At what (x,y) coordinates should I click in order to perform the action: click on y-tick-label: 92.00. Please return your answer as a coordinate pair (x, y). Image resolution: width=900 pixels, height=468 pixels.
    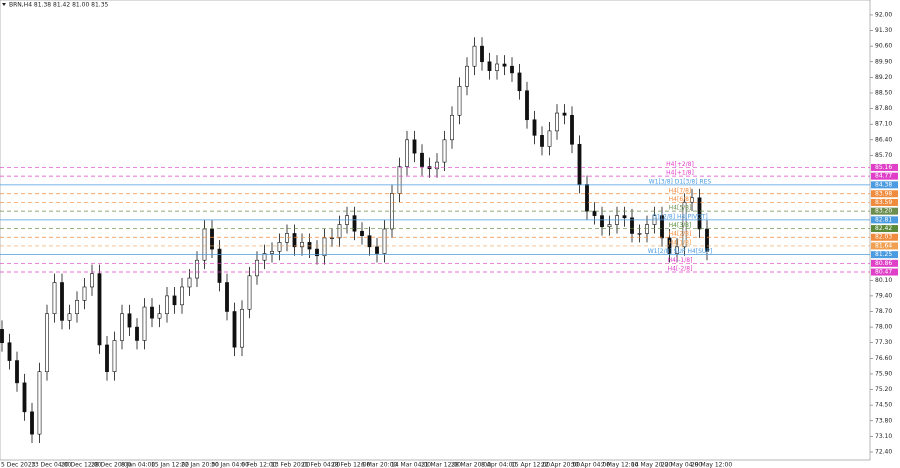
    Looking at the image, I should click on (883, 14).